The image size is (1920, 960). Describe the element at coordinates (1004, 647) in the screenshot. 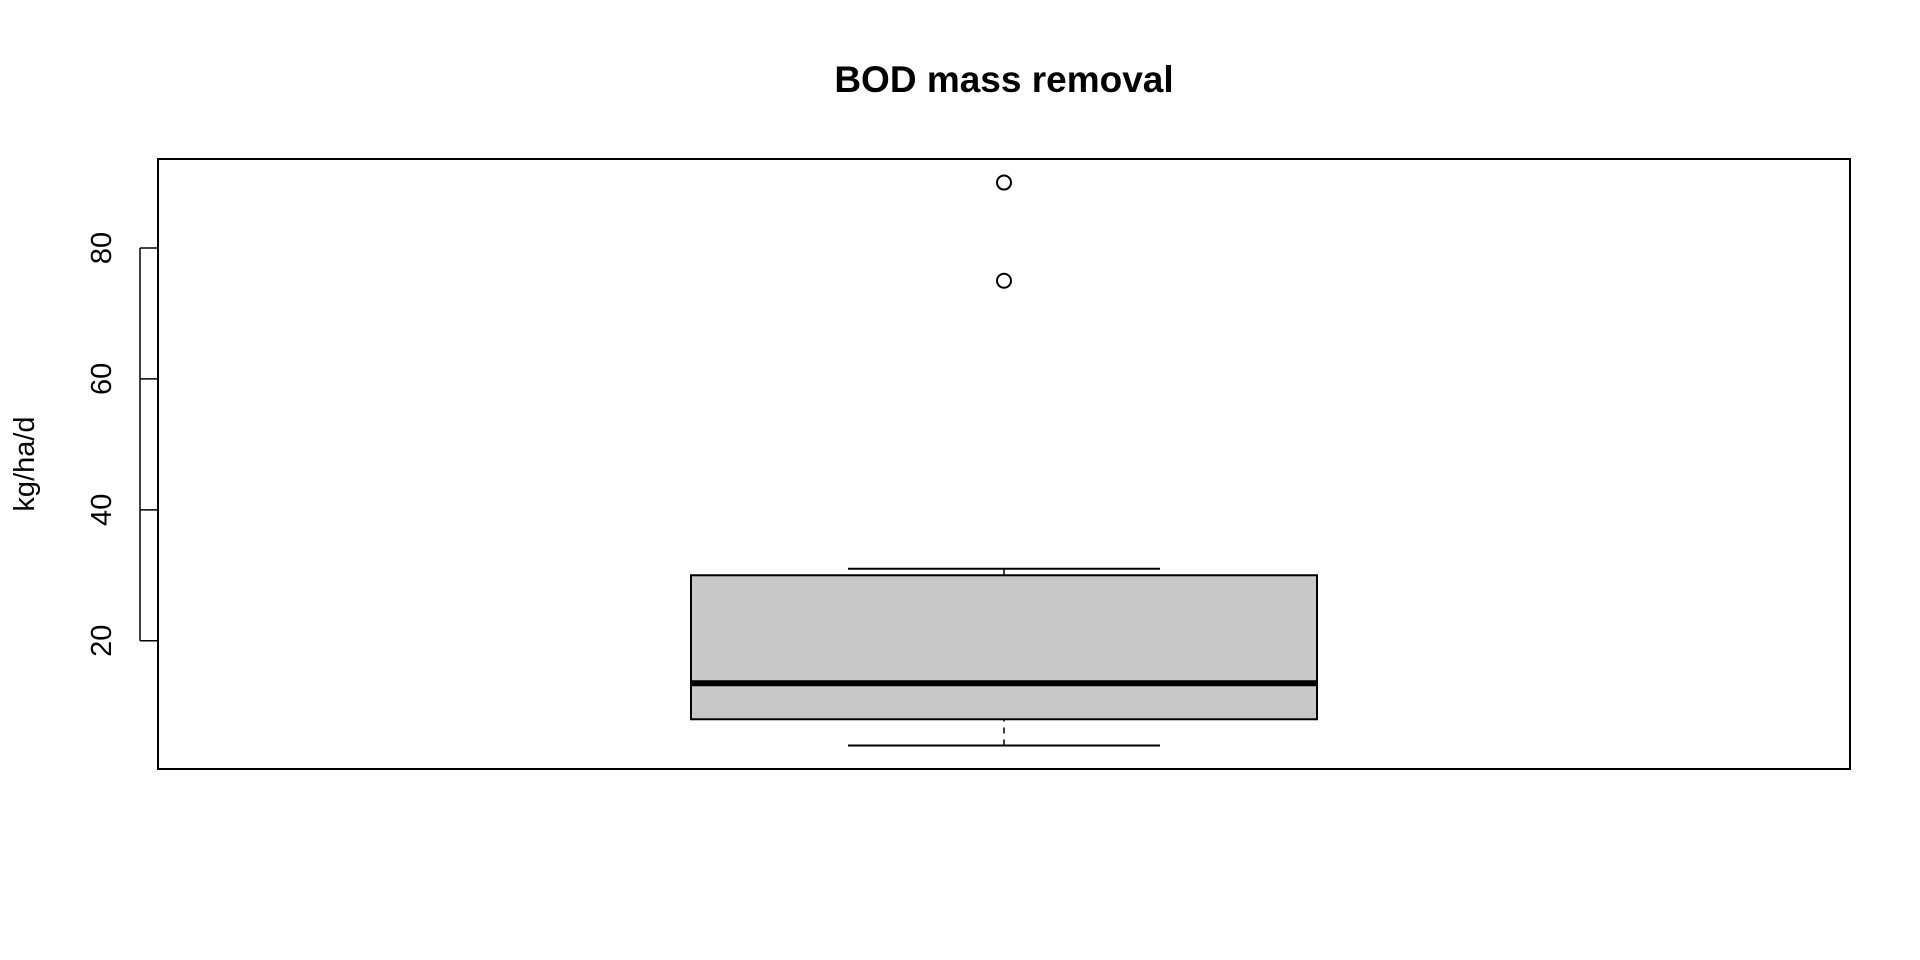

I see `interquartile-box` at that location.